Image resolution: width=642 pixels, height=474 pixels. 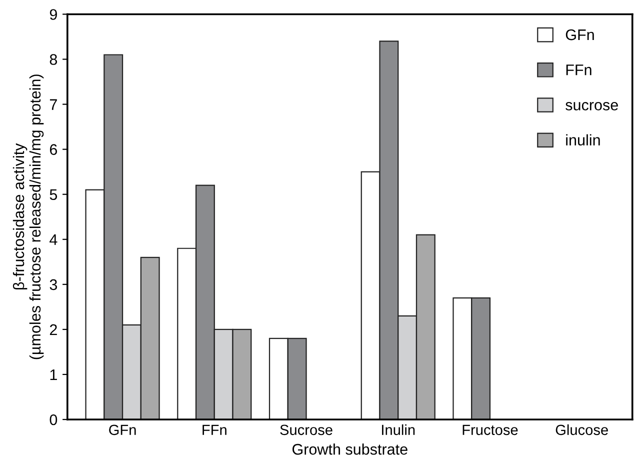 What do you see at coordinates (28, 217) in the screenshot?
I see `y-axis-title: β-fructosidase activity (µmoles fructose released/min/mg protein)` at bounding box center [28, 217].